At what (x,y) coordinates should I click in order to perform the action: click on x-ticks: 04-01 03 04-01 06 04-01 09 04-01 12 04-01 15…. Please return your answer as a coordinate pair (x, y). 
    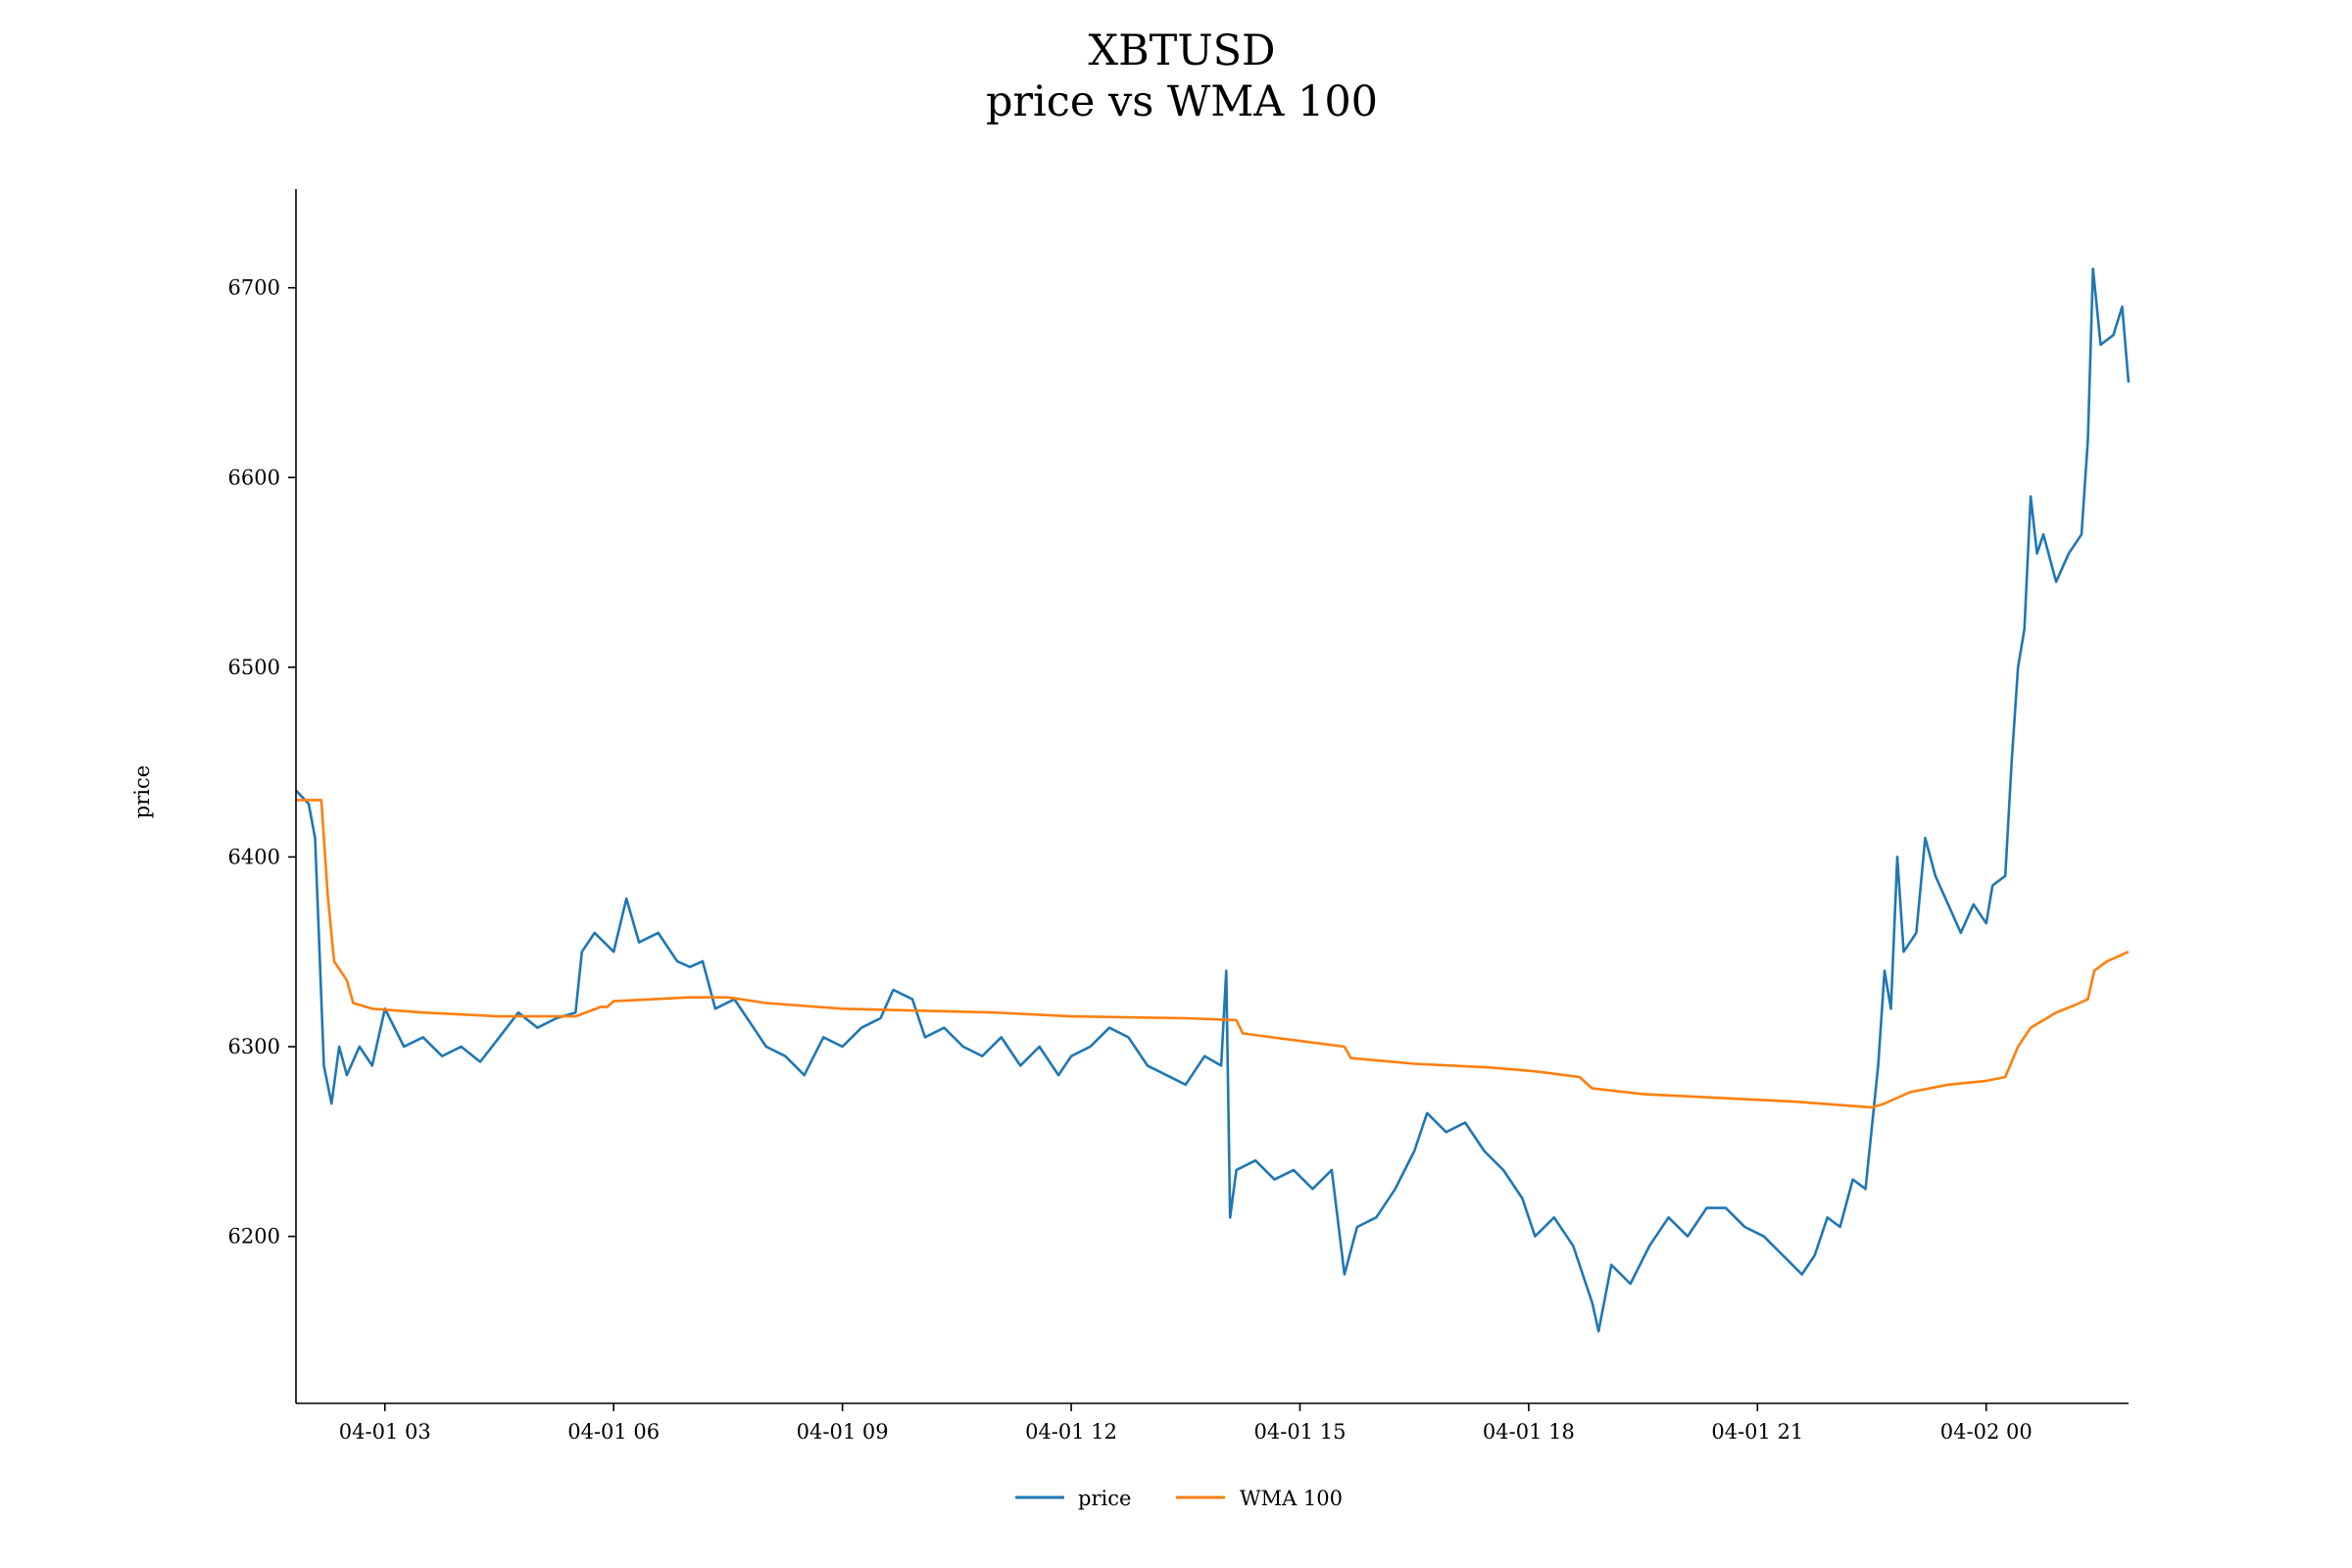
    Looking at the image, I should click on (1186, 1423).